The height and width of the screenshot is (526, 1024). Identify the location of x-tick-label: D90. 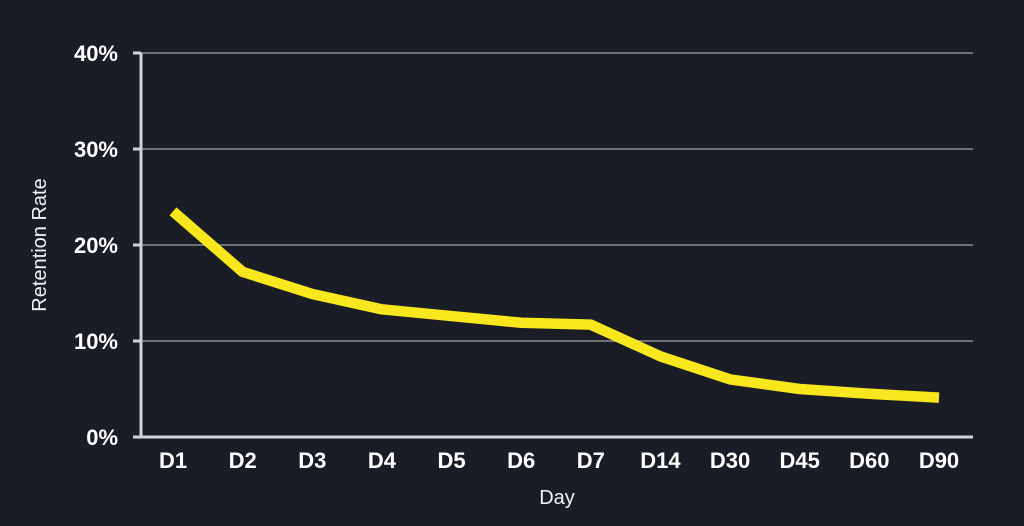
(939, 460).